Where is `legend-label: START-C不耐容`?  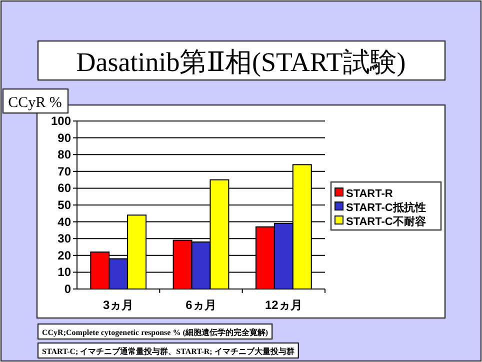 legend-label: START-C不耐容 is located at coordinates (386, 221).